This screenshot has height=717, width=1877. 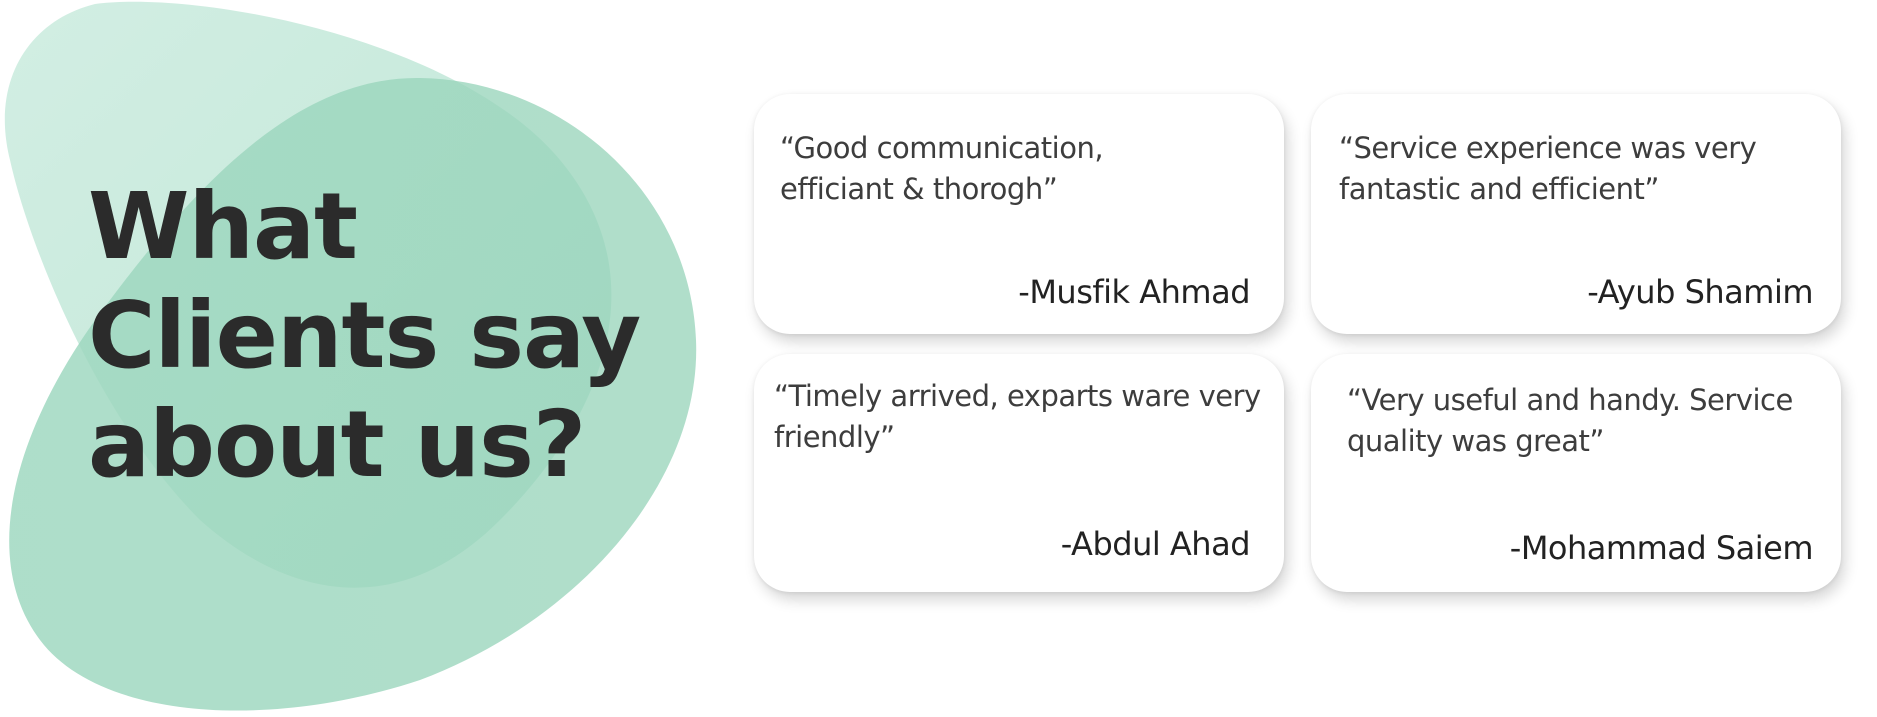 What do you see at coordinates (337, 444) in the screenshot?
I see `title-line-3: about us?` at bounding box center [337, 444].